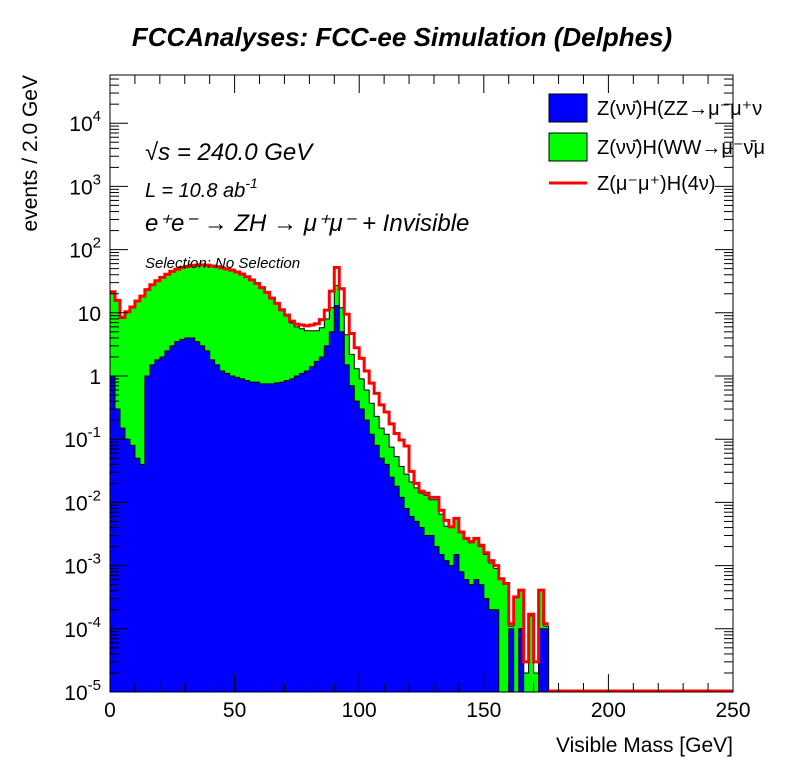 The height and width of the screenshot is (772, 796). What do you see at coordinates (234, 710) in the screenshot?
I see `x-tick-label: 50` at bounding box center [234, 710].